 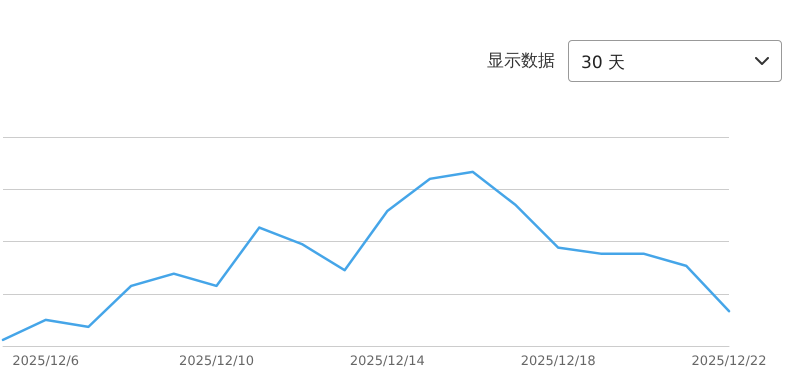 What do you see at coordinates (521, 61) in the screenshot?
I see `text: 显示数据` at bounding box center [521, 61].